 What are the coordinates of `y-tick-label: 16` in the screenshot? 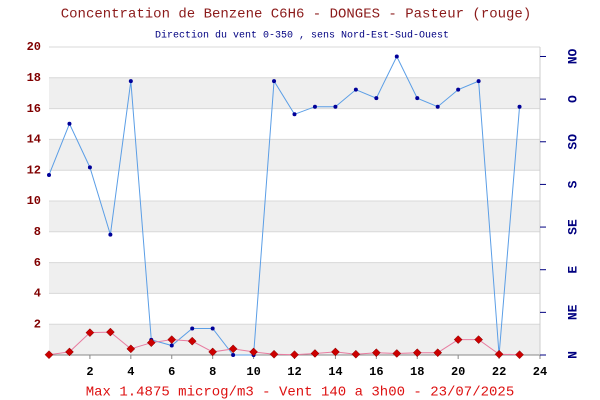 It's located at (34, 109).